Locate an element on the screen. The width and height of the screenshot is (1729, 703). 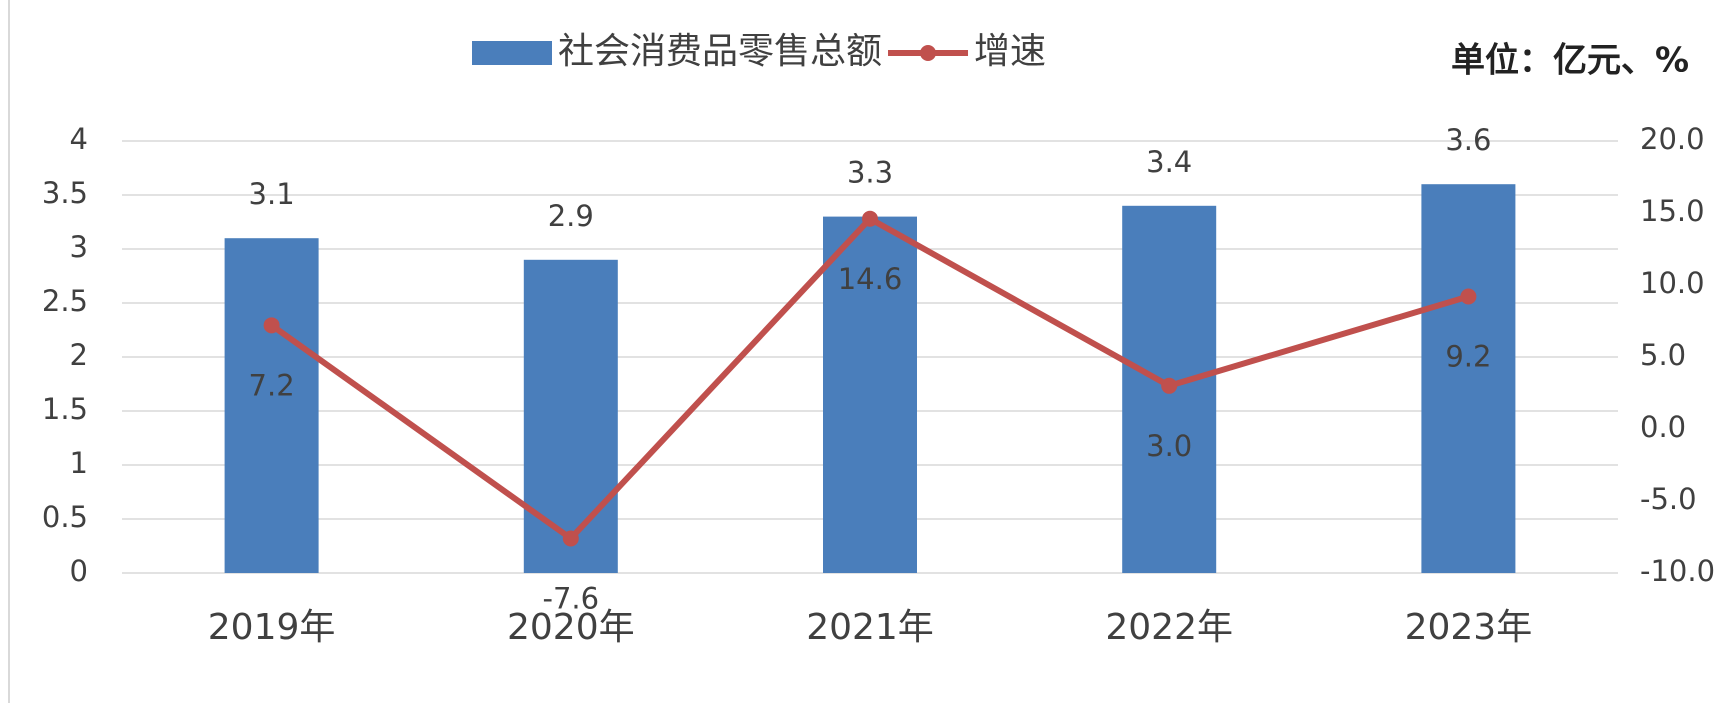
y-tick-label: 3.5 is located at coordinates (65, 193).